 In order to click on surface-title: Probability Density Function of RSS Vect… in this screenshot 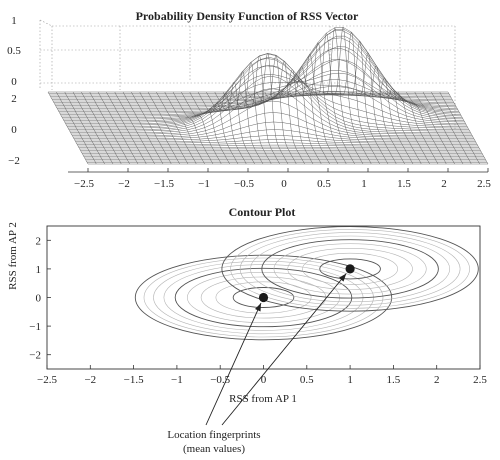, I will do `click(247, 16)`.